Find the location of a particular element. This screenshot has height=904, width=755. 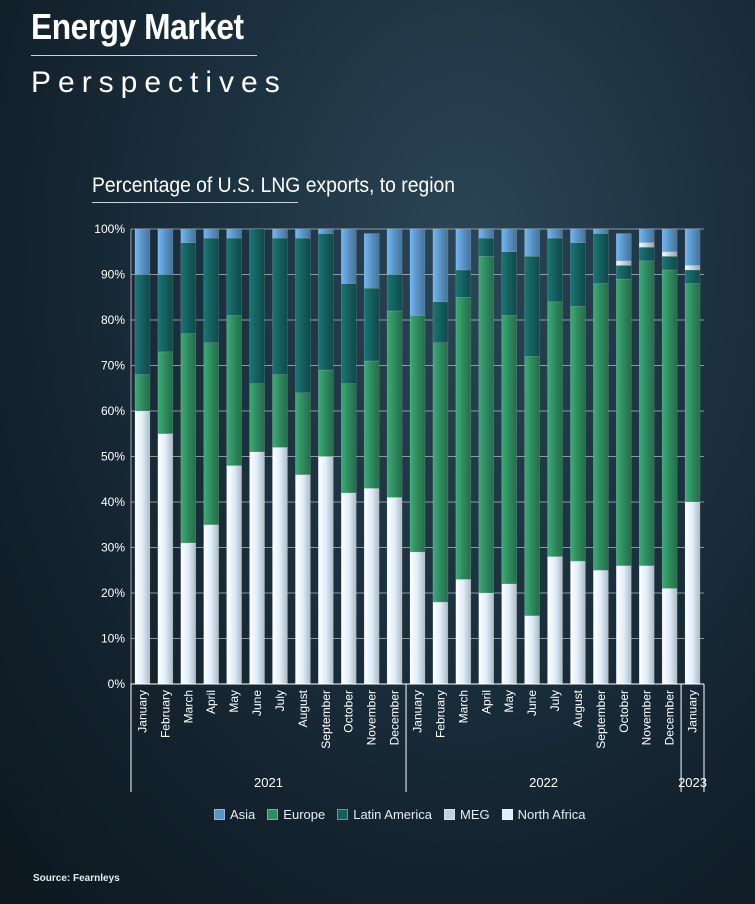

y-tick-label: 50% is located at coordinates (113, 457).